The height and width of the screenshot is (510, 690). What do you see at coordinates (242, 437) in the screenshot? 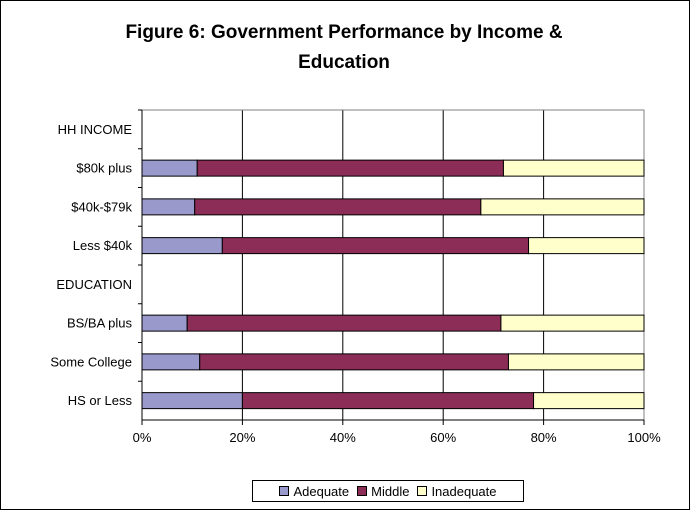
I see `x-tick-label: 20%` at bounding box center [242, 437].